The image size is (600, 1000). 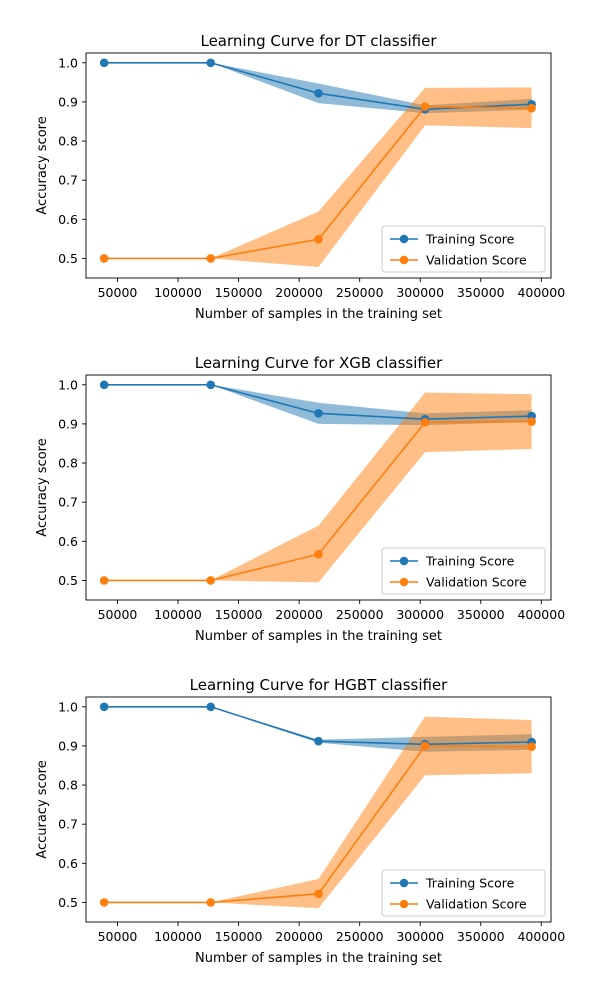 I want to click on confidence-band-training, so click(x=318, y=88).